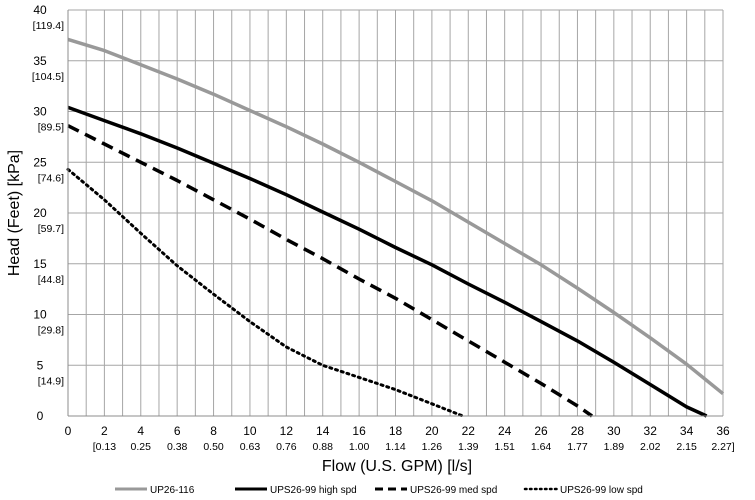  Describe the element at coordinates (40, 416) in the screenshot. I see `y-tick-label: 0` at that location.